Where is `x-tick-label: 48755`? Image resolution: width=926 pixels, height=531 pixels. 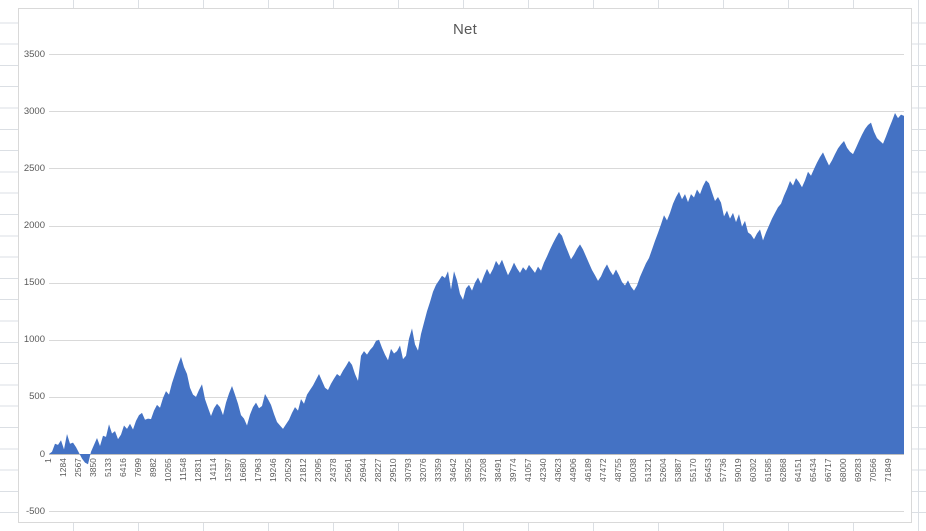 x-tick-label: 48755 is located at coordinates (618, 470).